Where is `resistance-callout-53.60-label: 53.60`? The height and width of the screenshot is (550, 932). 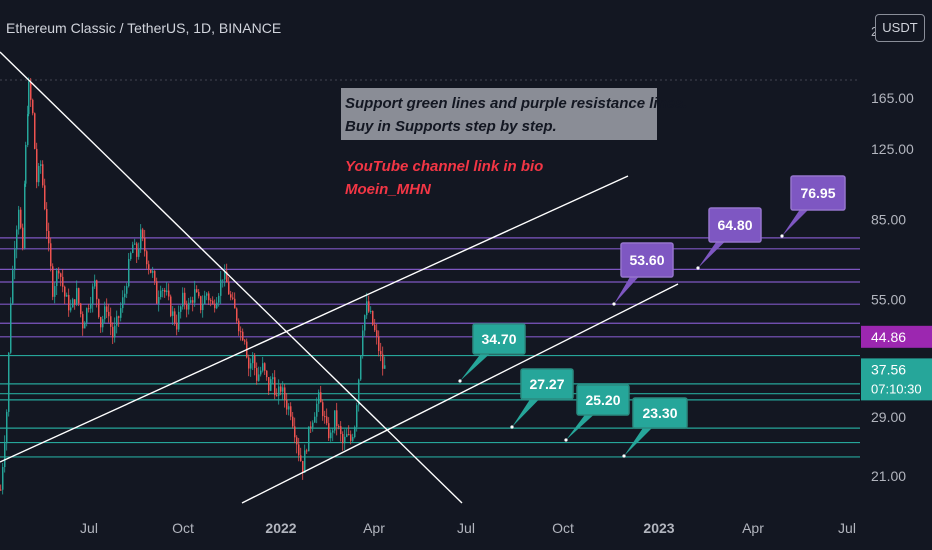 resistance-callout-53.60-label: 53.60 is located at coordinates (646, 260).